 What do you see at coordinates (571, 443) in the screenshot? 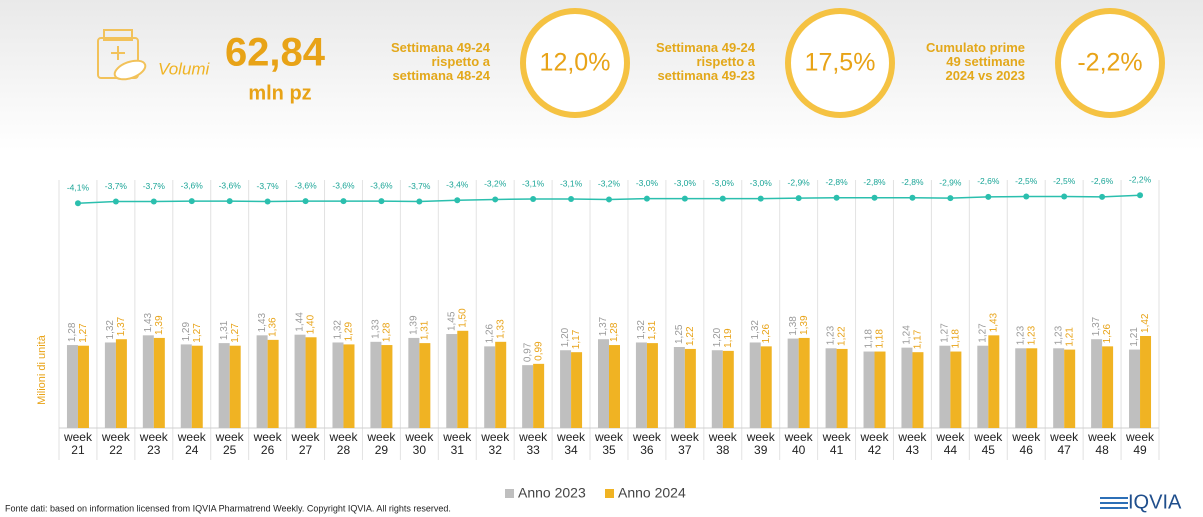
I see `x-tick-label: week 34` at bounding box center [571, 443].